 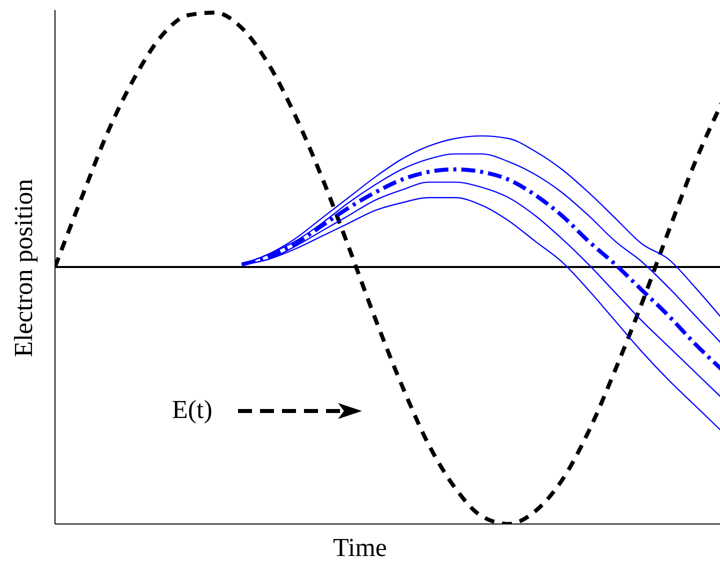 What do you see at coordinates (24, 268) in the screenshot?
I see `y-axis-title: Electron position` at bounding box center [24, 268].